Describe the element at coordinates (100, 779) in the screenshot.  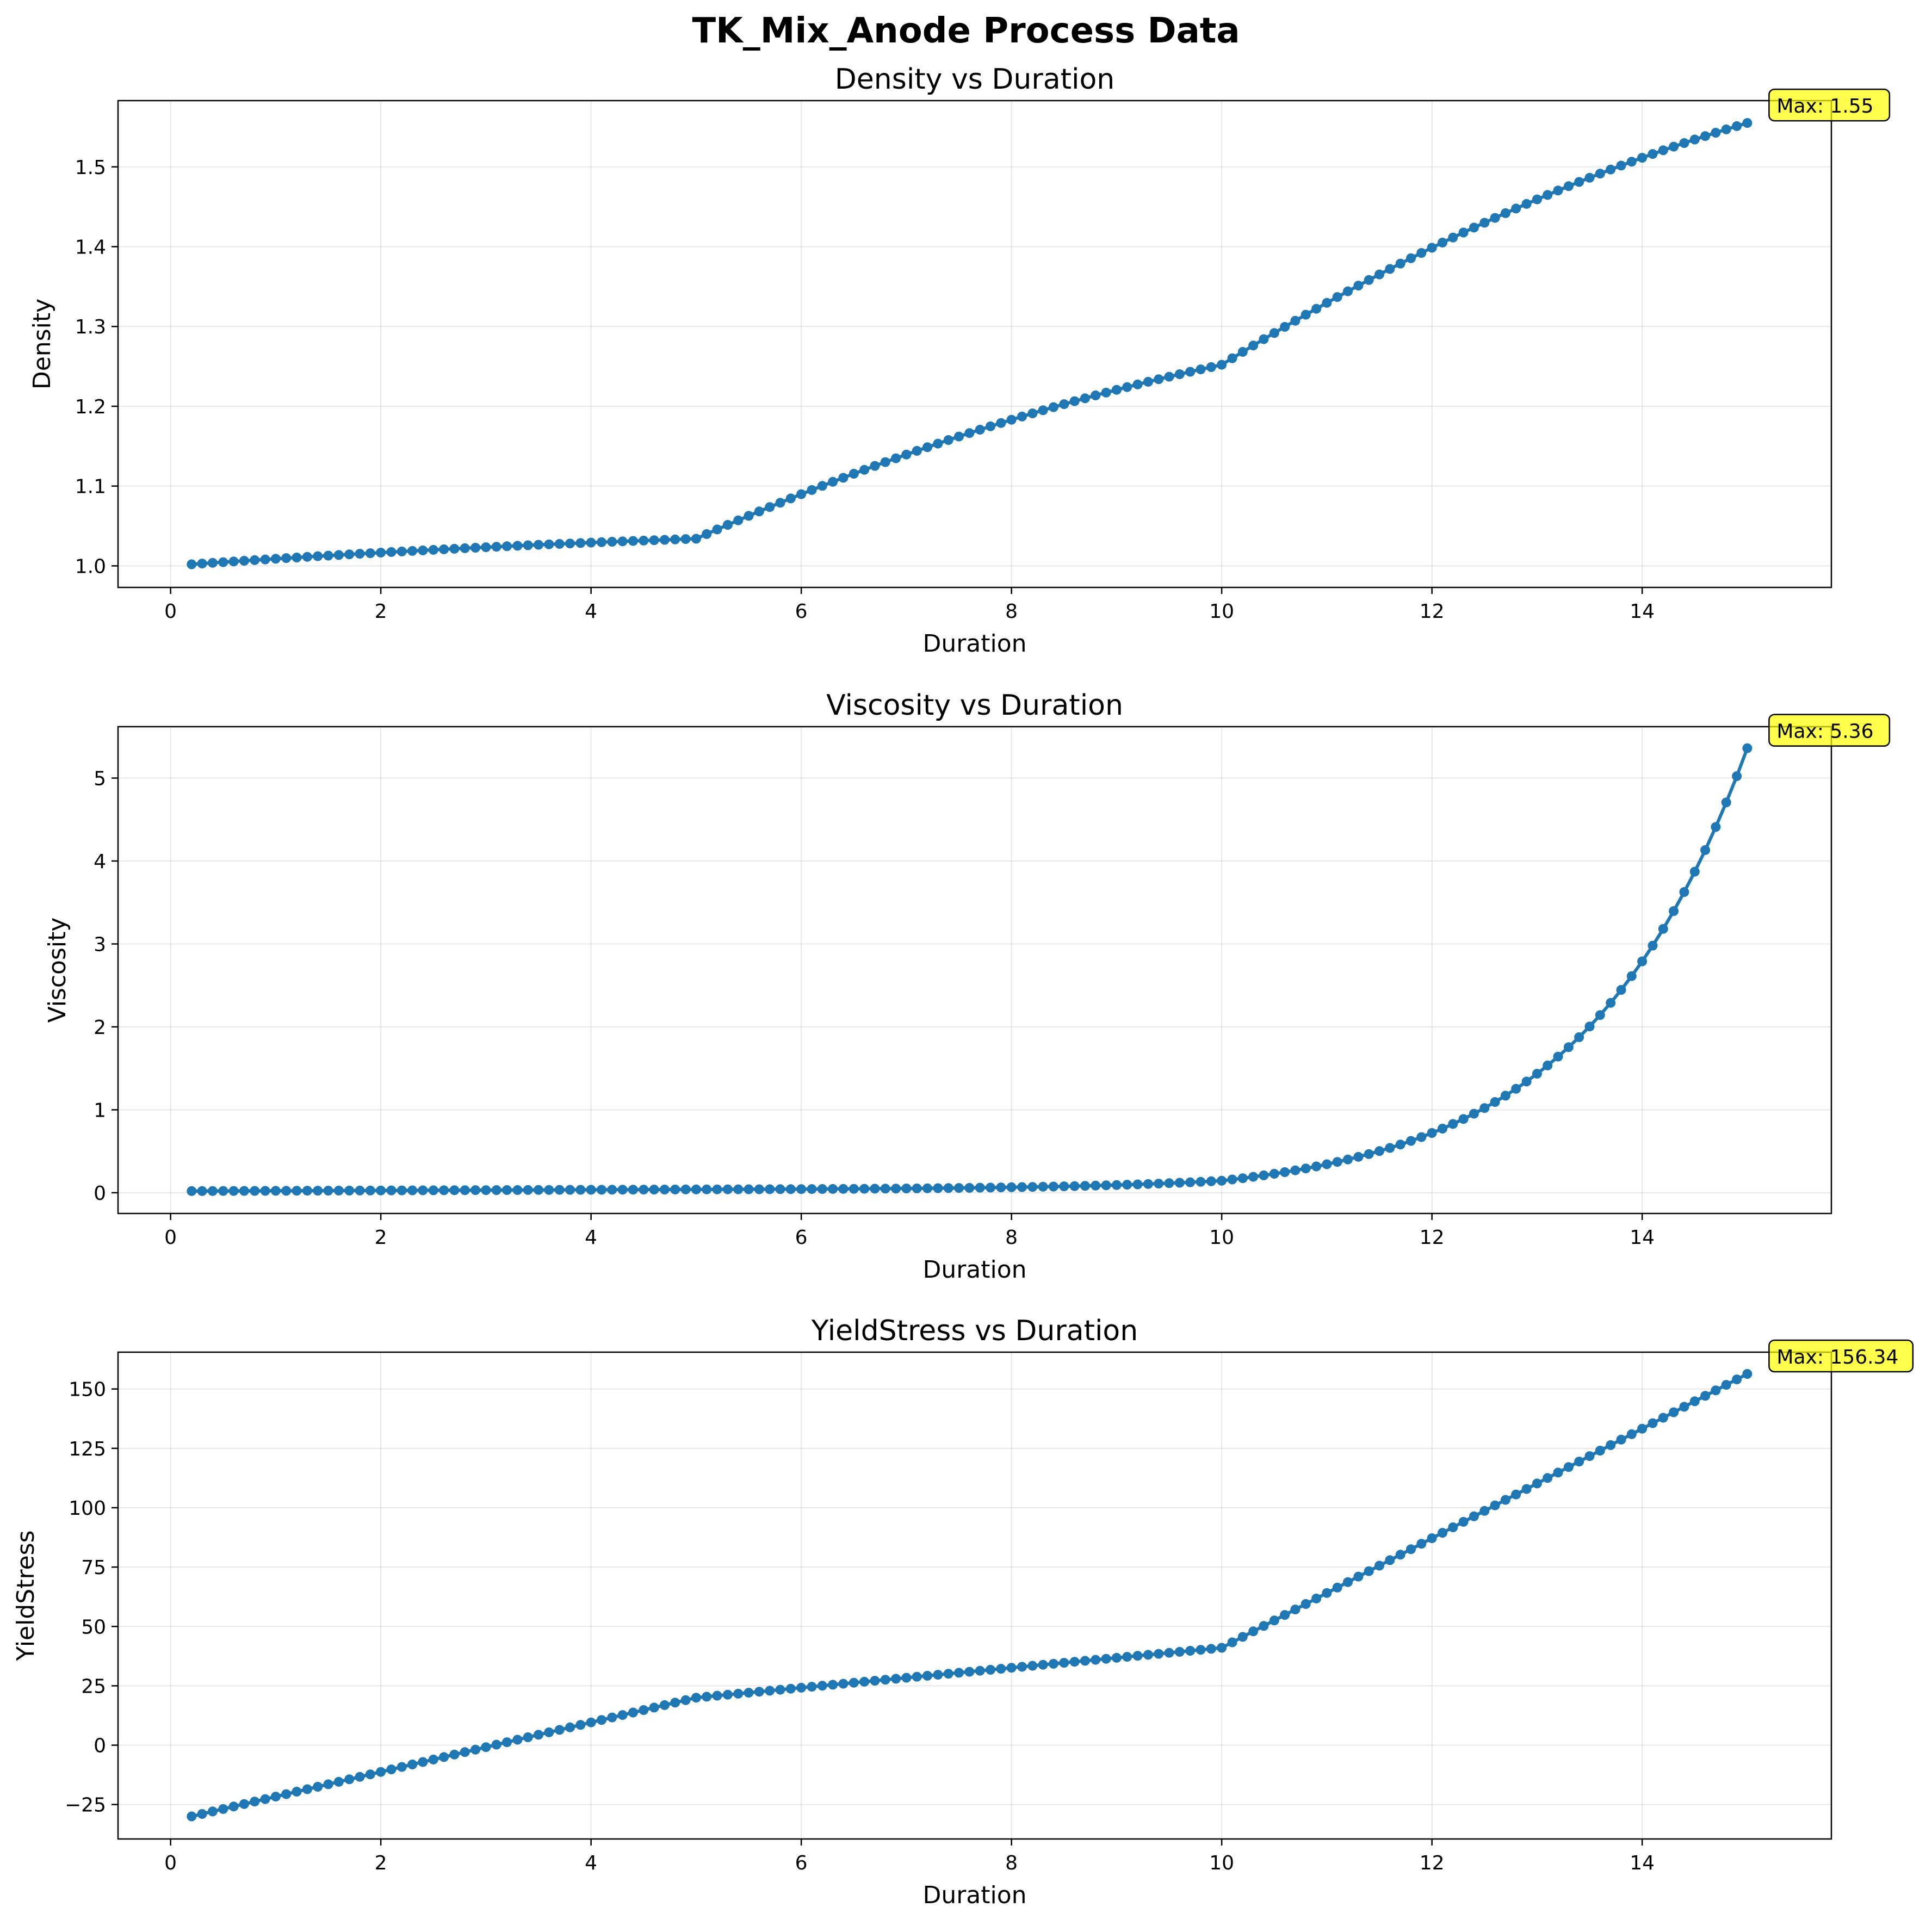
I see `y-tick-label: 5` at that location.